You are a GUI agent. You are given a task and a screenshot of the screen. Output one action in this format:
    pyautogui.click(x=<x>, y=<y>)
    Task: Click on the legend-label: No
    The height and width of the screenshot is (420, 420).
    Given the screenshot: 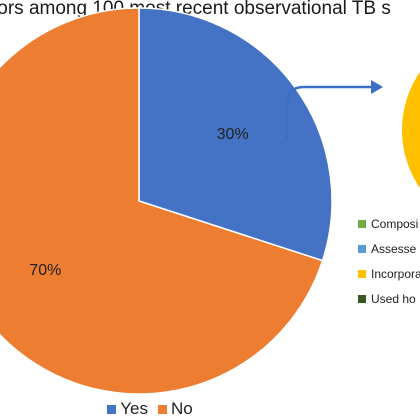 What is the action you would take?
    pyautogui.click(x=182, y=408)
    